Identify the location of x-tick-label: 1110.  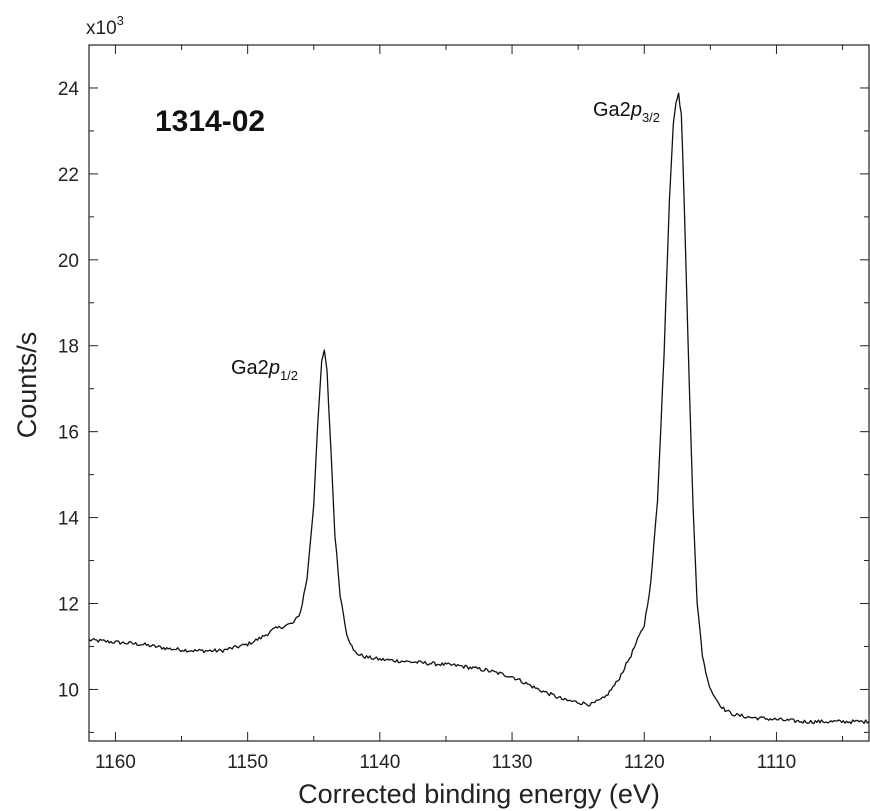
(776, 762).